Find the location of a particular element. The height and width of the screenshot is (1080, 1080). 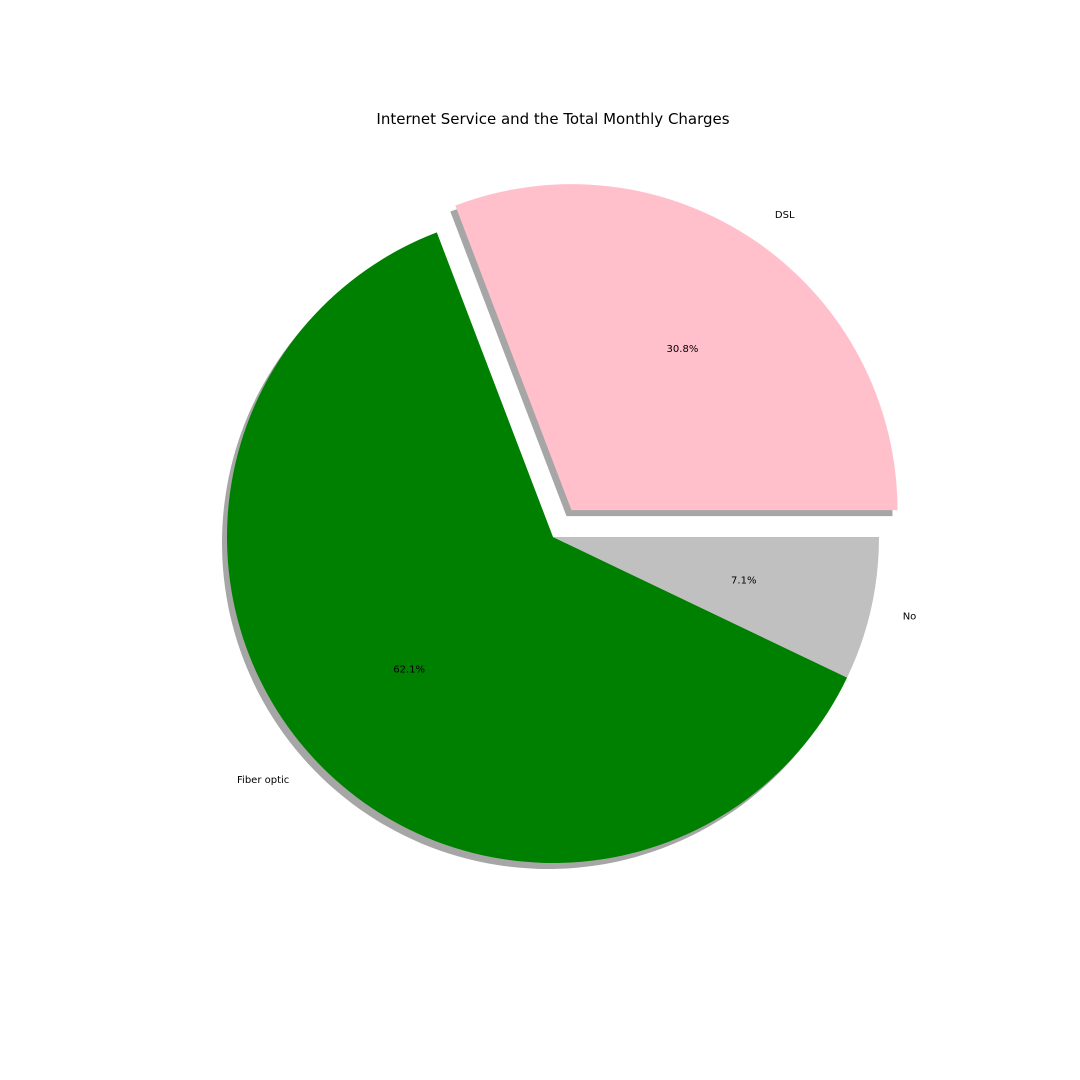

pie-slice-dsl is located at coordinates (676, 347).